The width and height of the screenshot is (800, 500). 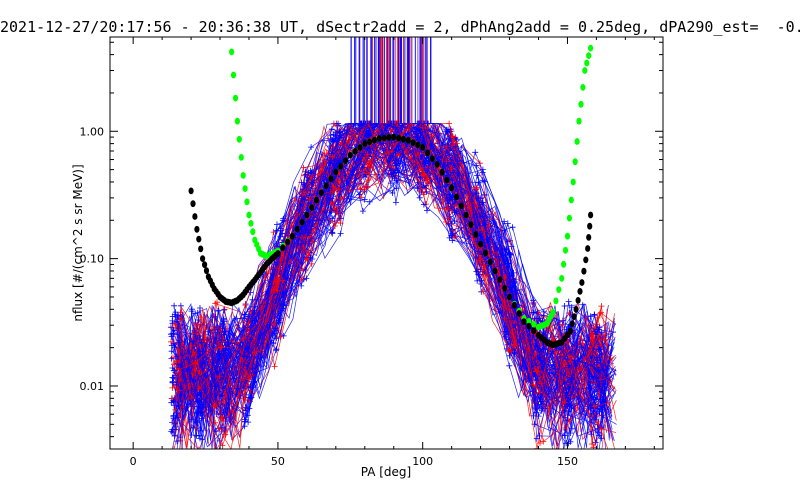 I want to click on x-tick-label: 0, so click(x=133, y=461).